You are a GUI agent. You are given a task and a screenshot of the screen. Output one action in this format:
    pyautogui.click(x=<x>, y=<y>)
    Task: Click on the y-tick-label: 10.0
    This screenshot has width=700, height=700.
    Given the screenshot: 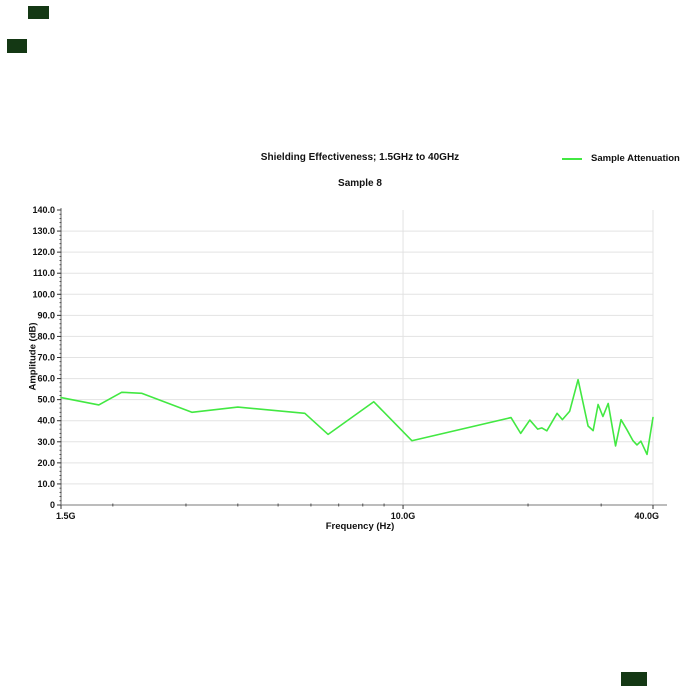 What is the action you would take?
    pyautogui.click(x=46, y=484)
    